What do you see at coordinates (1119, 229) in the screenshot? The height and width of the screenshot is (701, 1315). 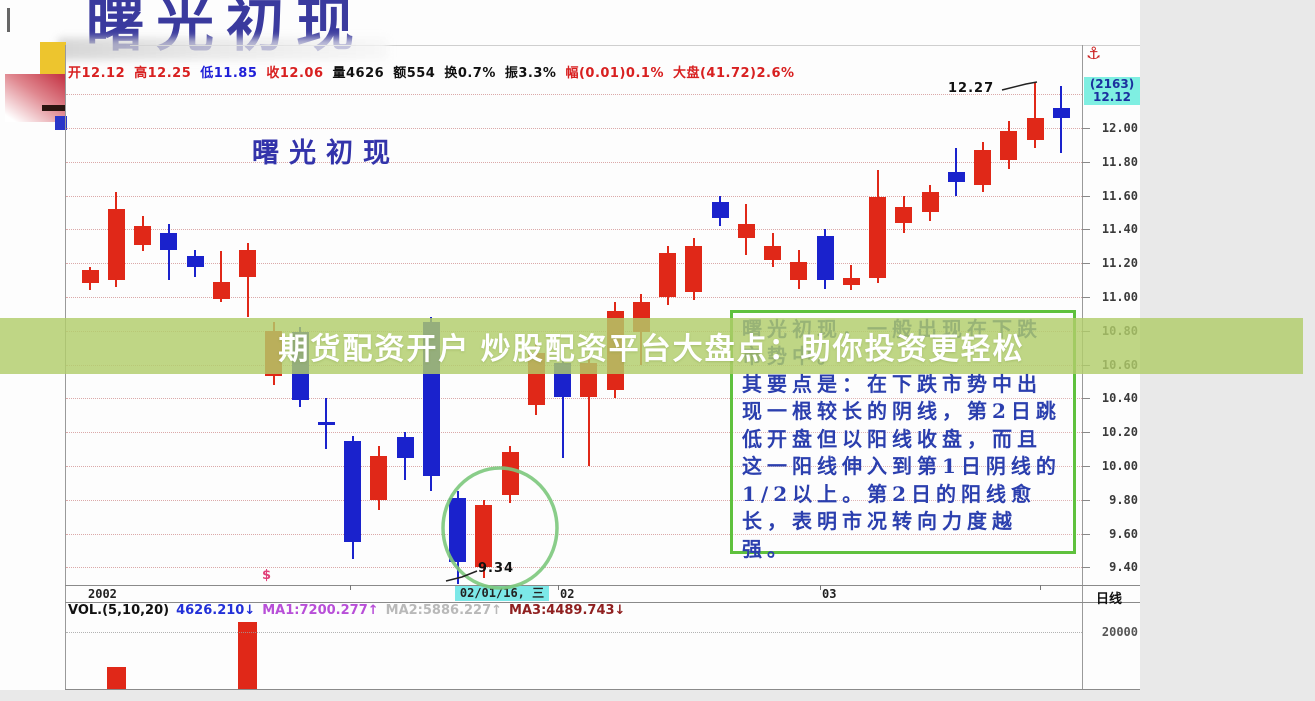 I see `price-tick-label: 11.40` at bounding box center [1119, 229].